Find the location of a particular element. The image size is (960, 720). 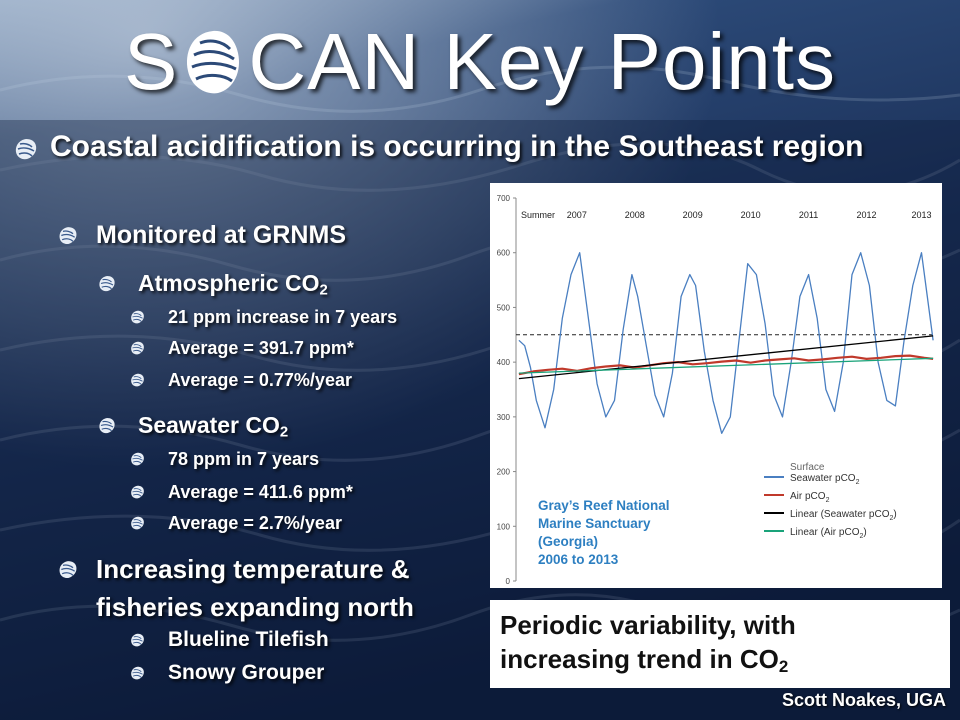

fish-item: Snowy Grouper is located at coordinates (227, 673).